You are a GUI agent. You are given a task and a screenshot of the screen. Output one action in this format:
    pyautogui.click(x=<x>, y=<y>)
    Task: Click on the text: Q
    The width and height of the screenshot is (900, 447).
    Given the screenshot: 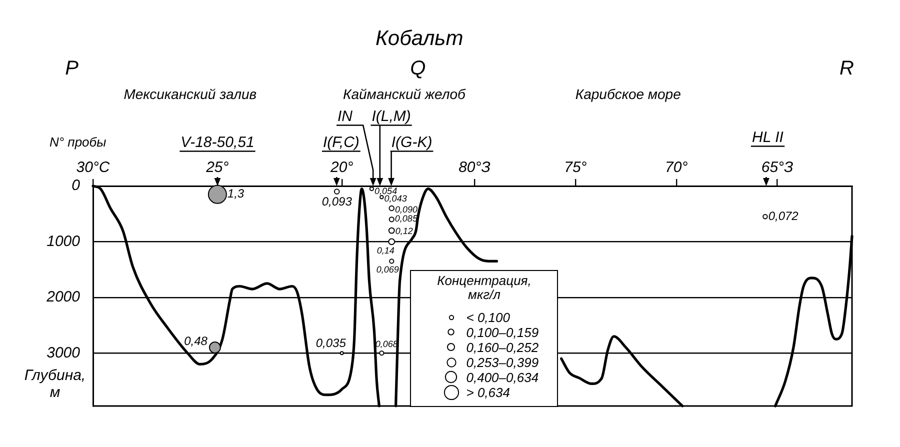 What is the action you would take?
    pyautogui.click(x=418, y=69)
    